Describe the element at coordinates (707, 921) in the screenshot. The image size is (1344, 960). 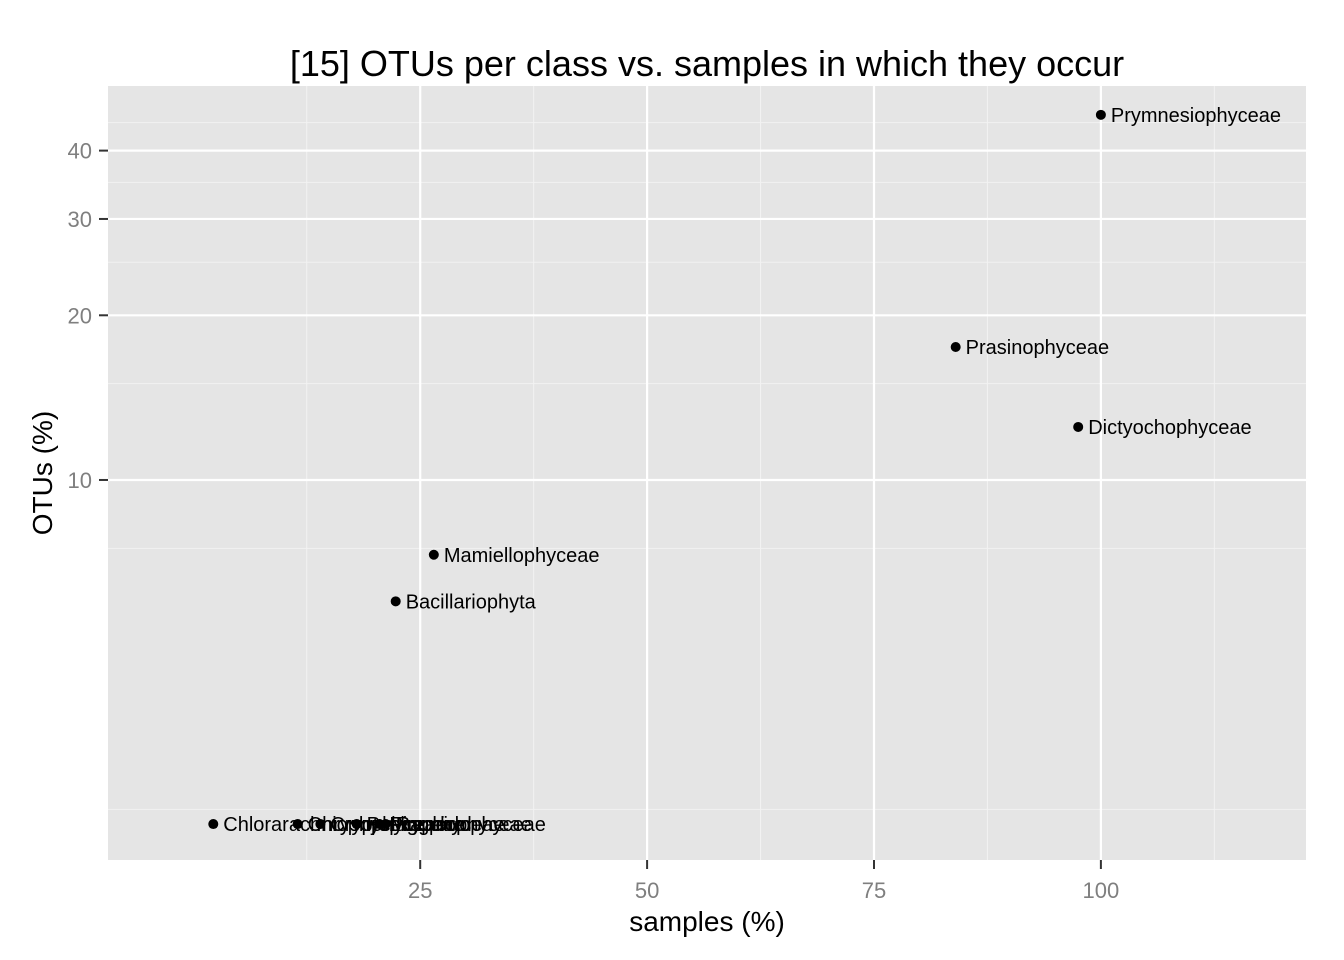
I see `x-axis-title: samples (%)` at that location.